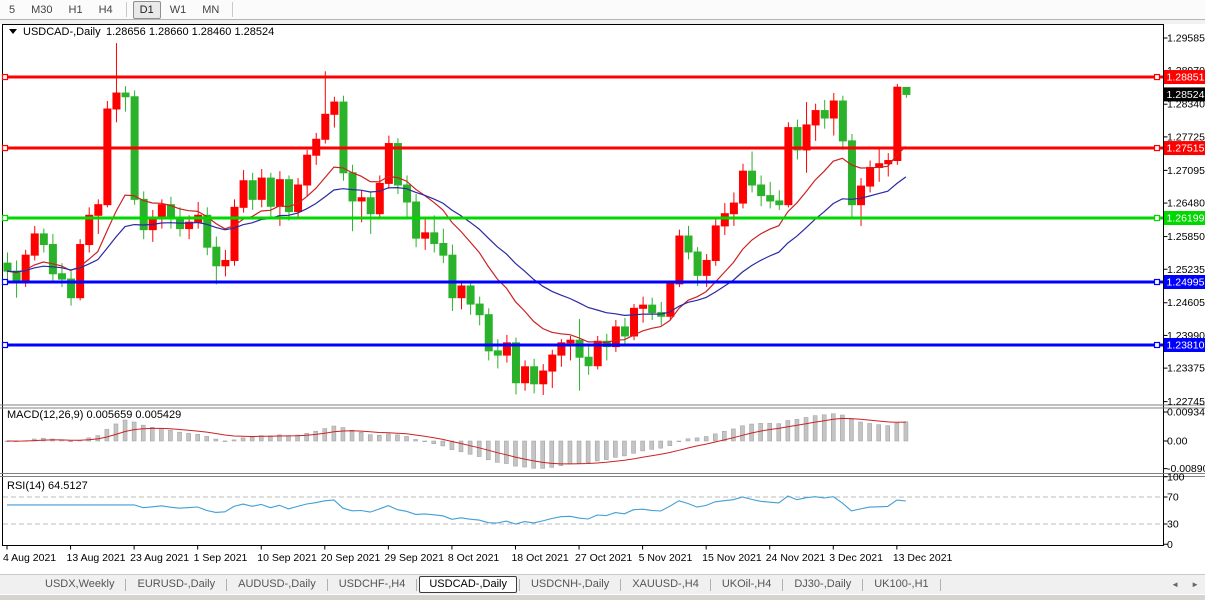 The image size is (1205, 600). I want to click on tab-eurusd-daily: EURUSD-,Daily, so click(176, 584).